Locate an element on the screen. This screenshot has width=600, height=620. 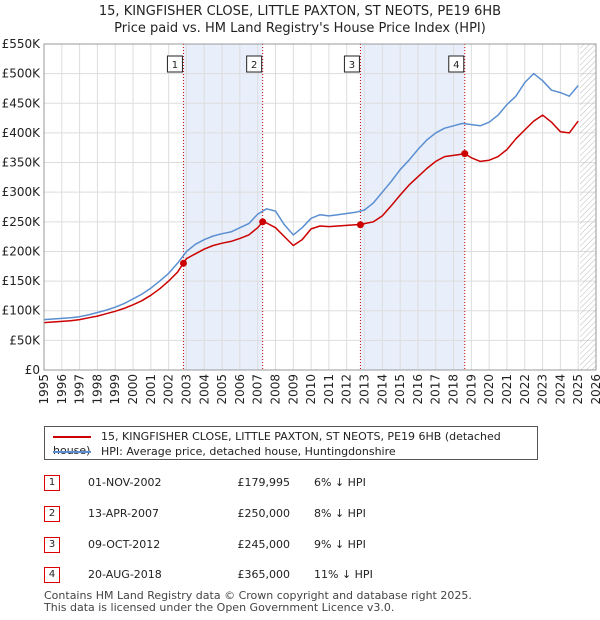
forecast-region is located at coordinates (587, 207).